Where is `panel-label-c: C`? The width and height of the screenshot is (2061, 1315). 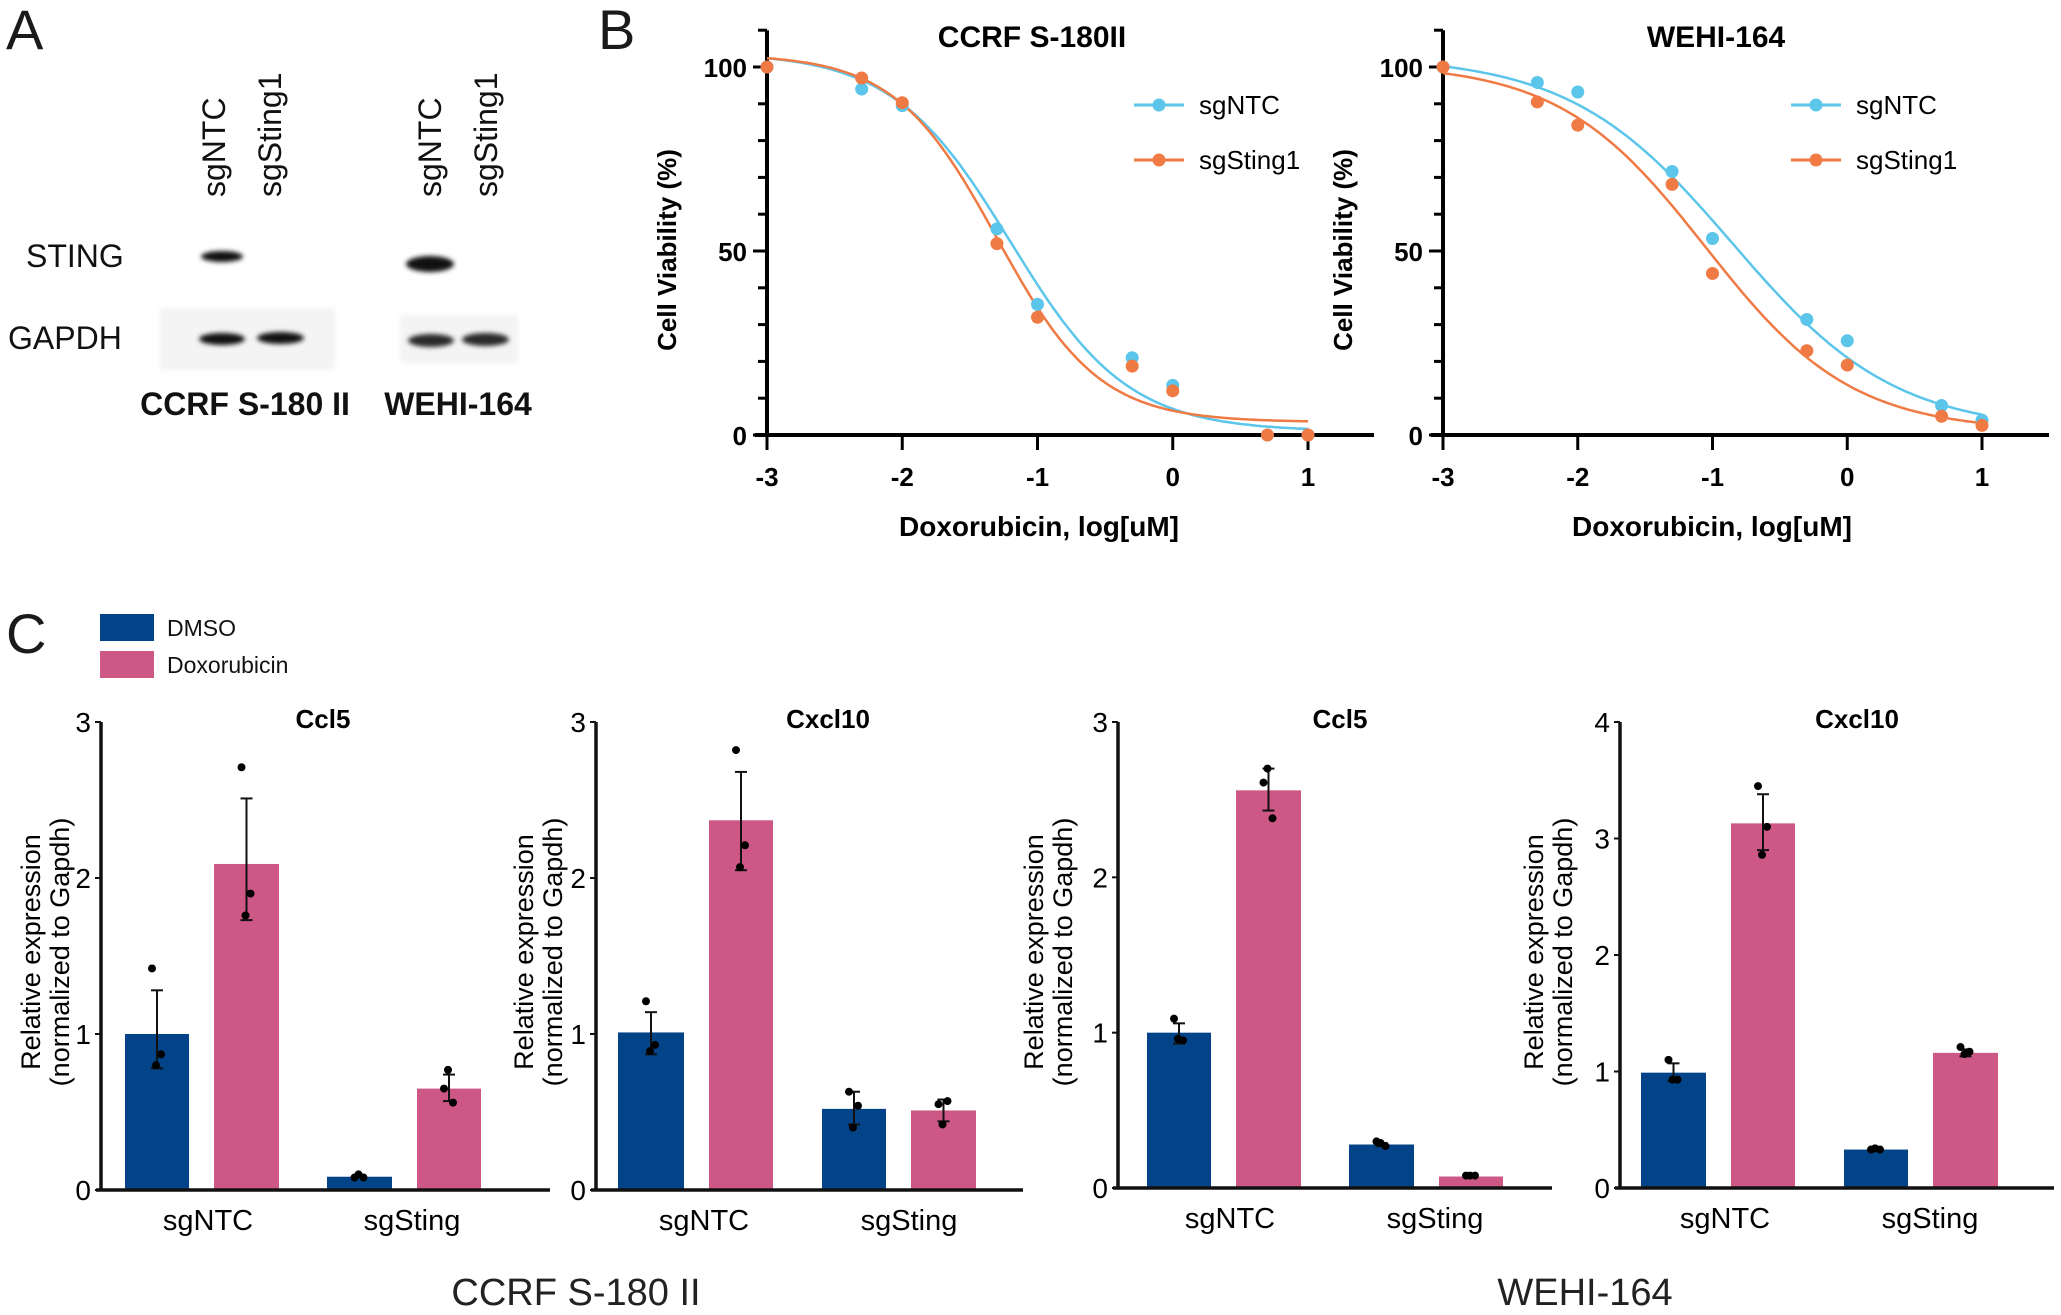
panel-label-c: C is located at coordinates (26, 633).